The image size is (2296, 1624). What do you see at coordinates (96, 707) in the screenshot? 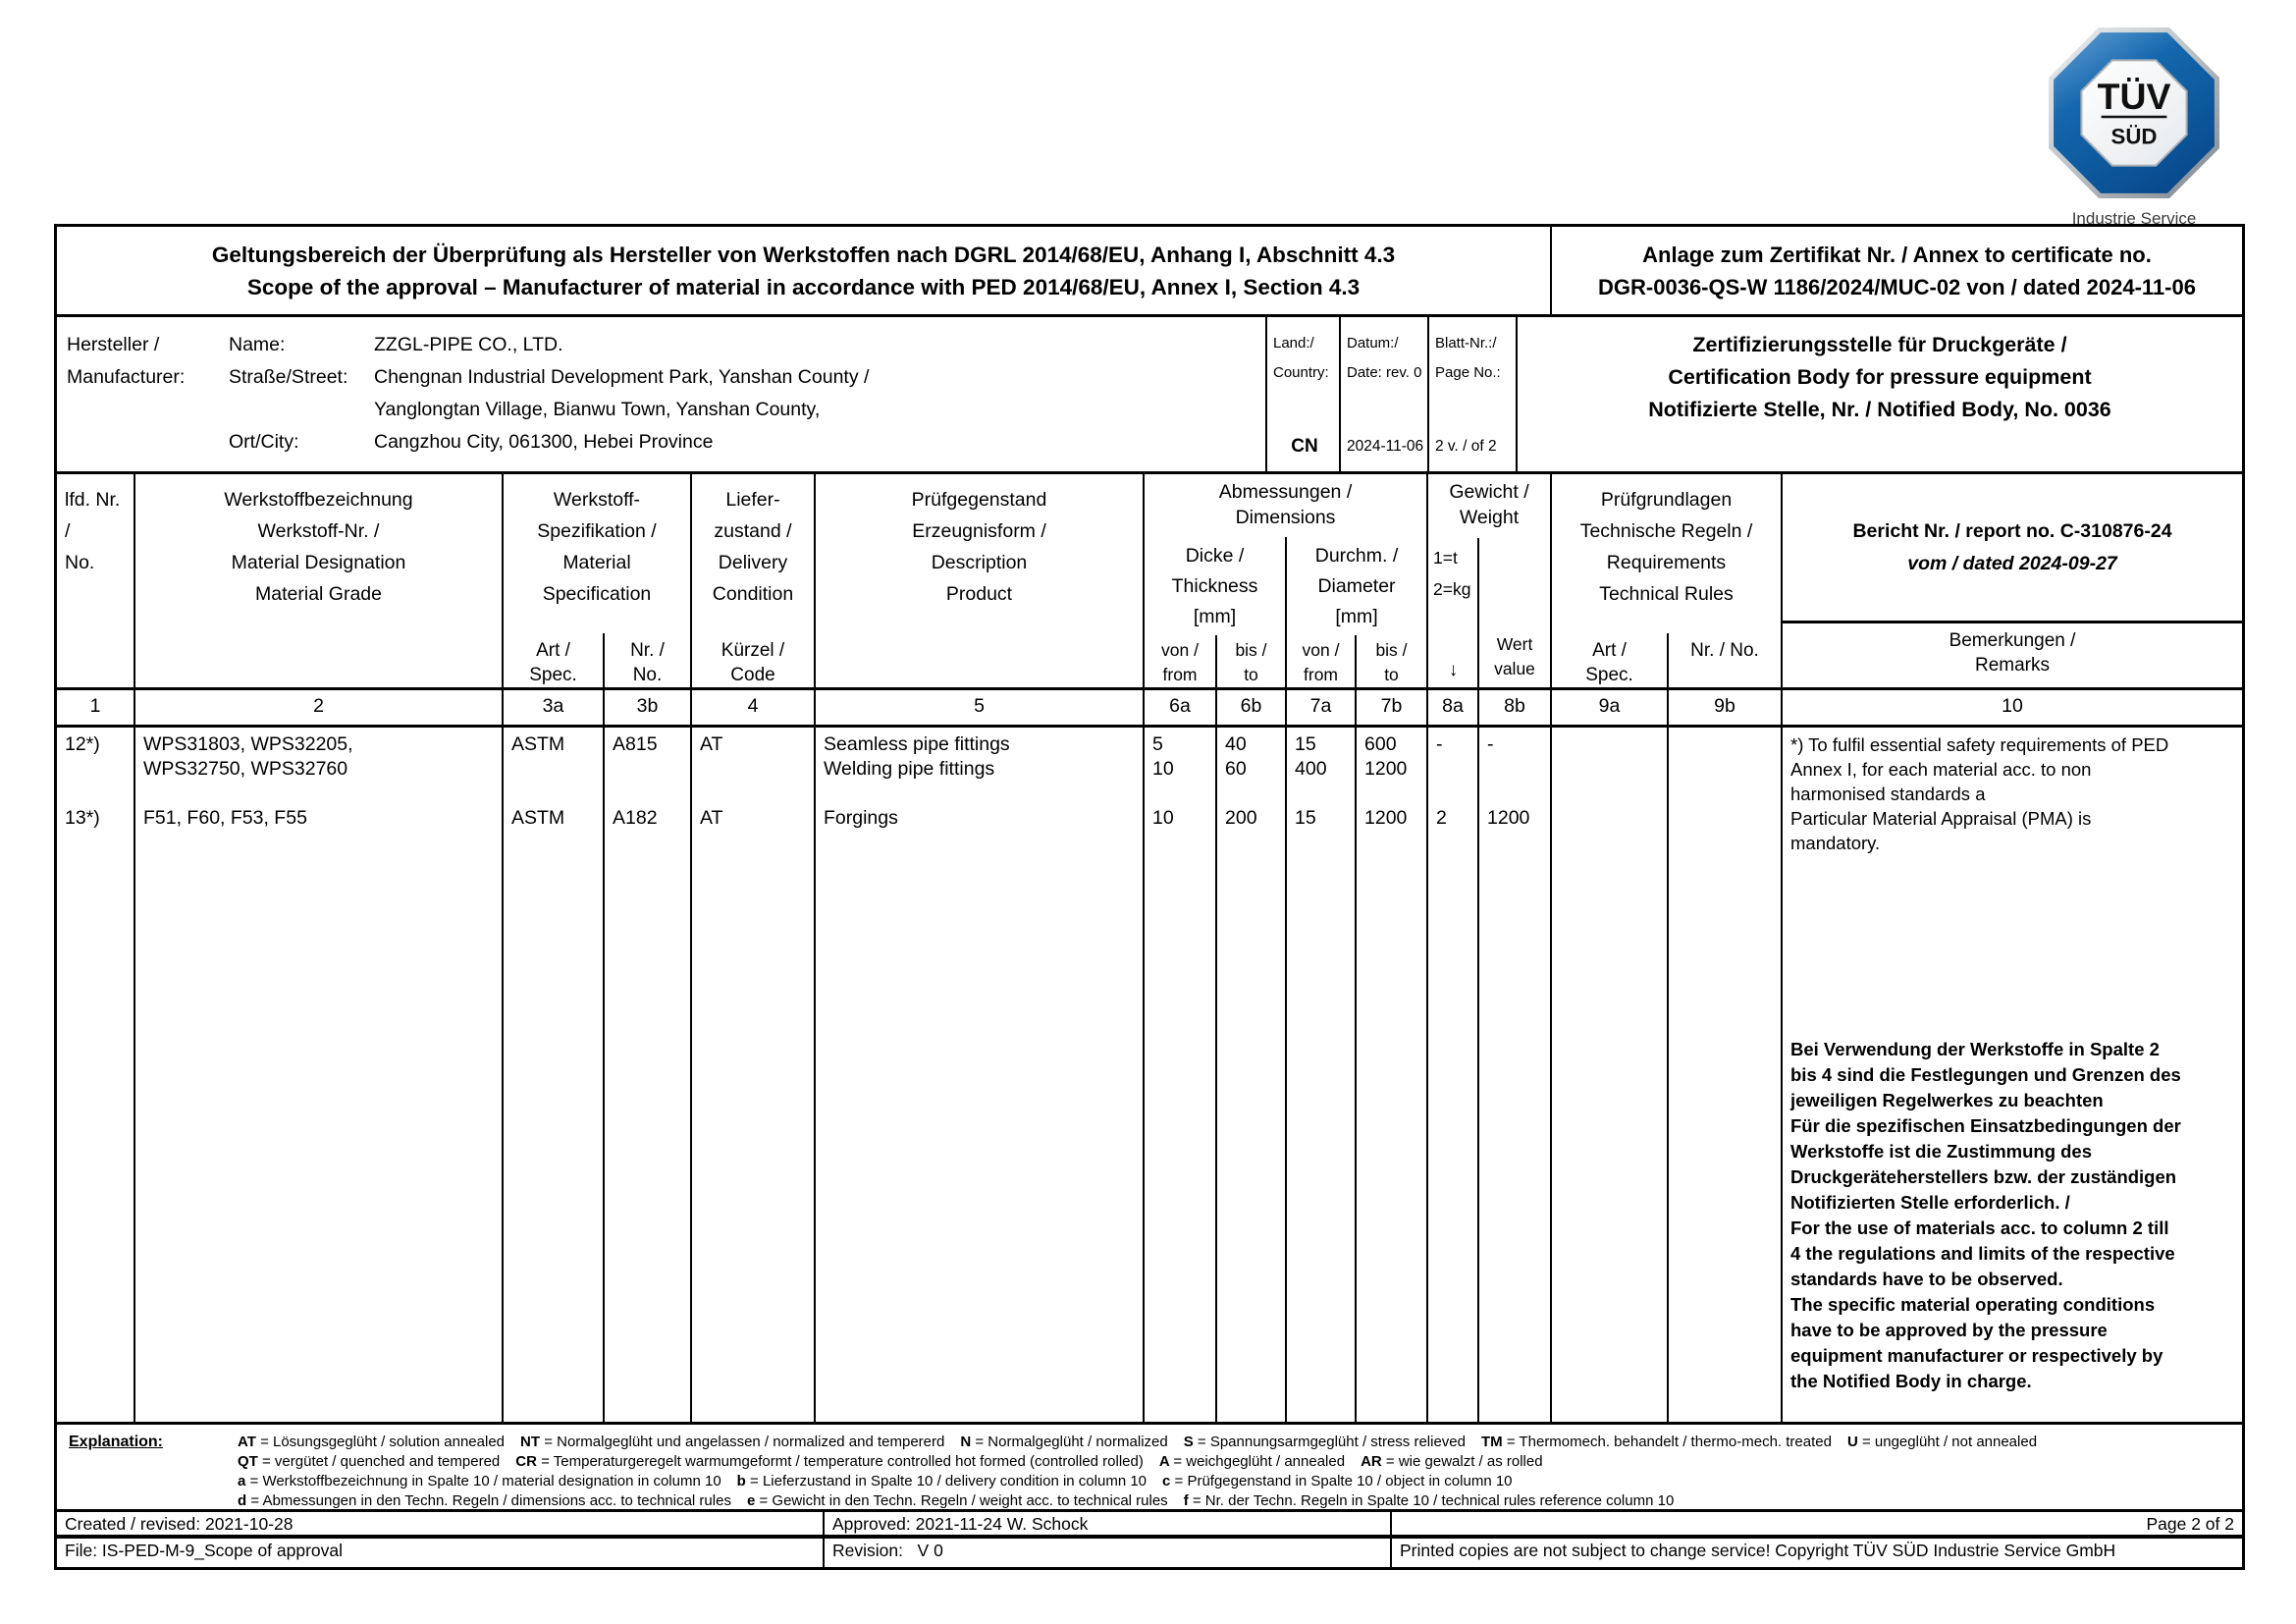
I see `col-num-1: 1` at bounding box center [96, 707].